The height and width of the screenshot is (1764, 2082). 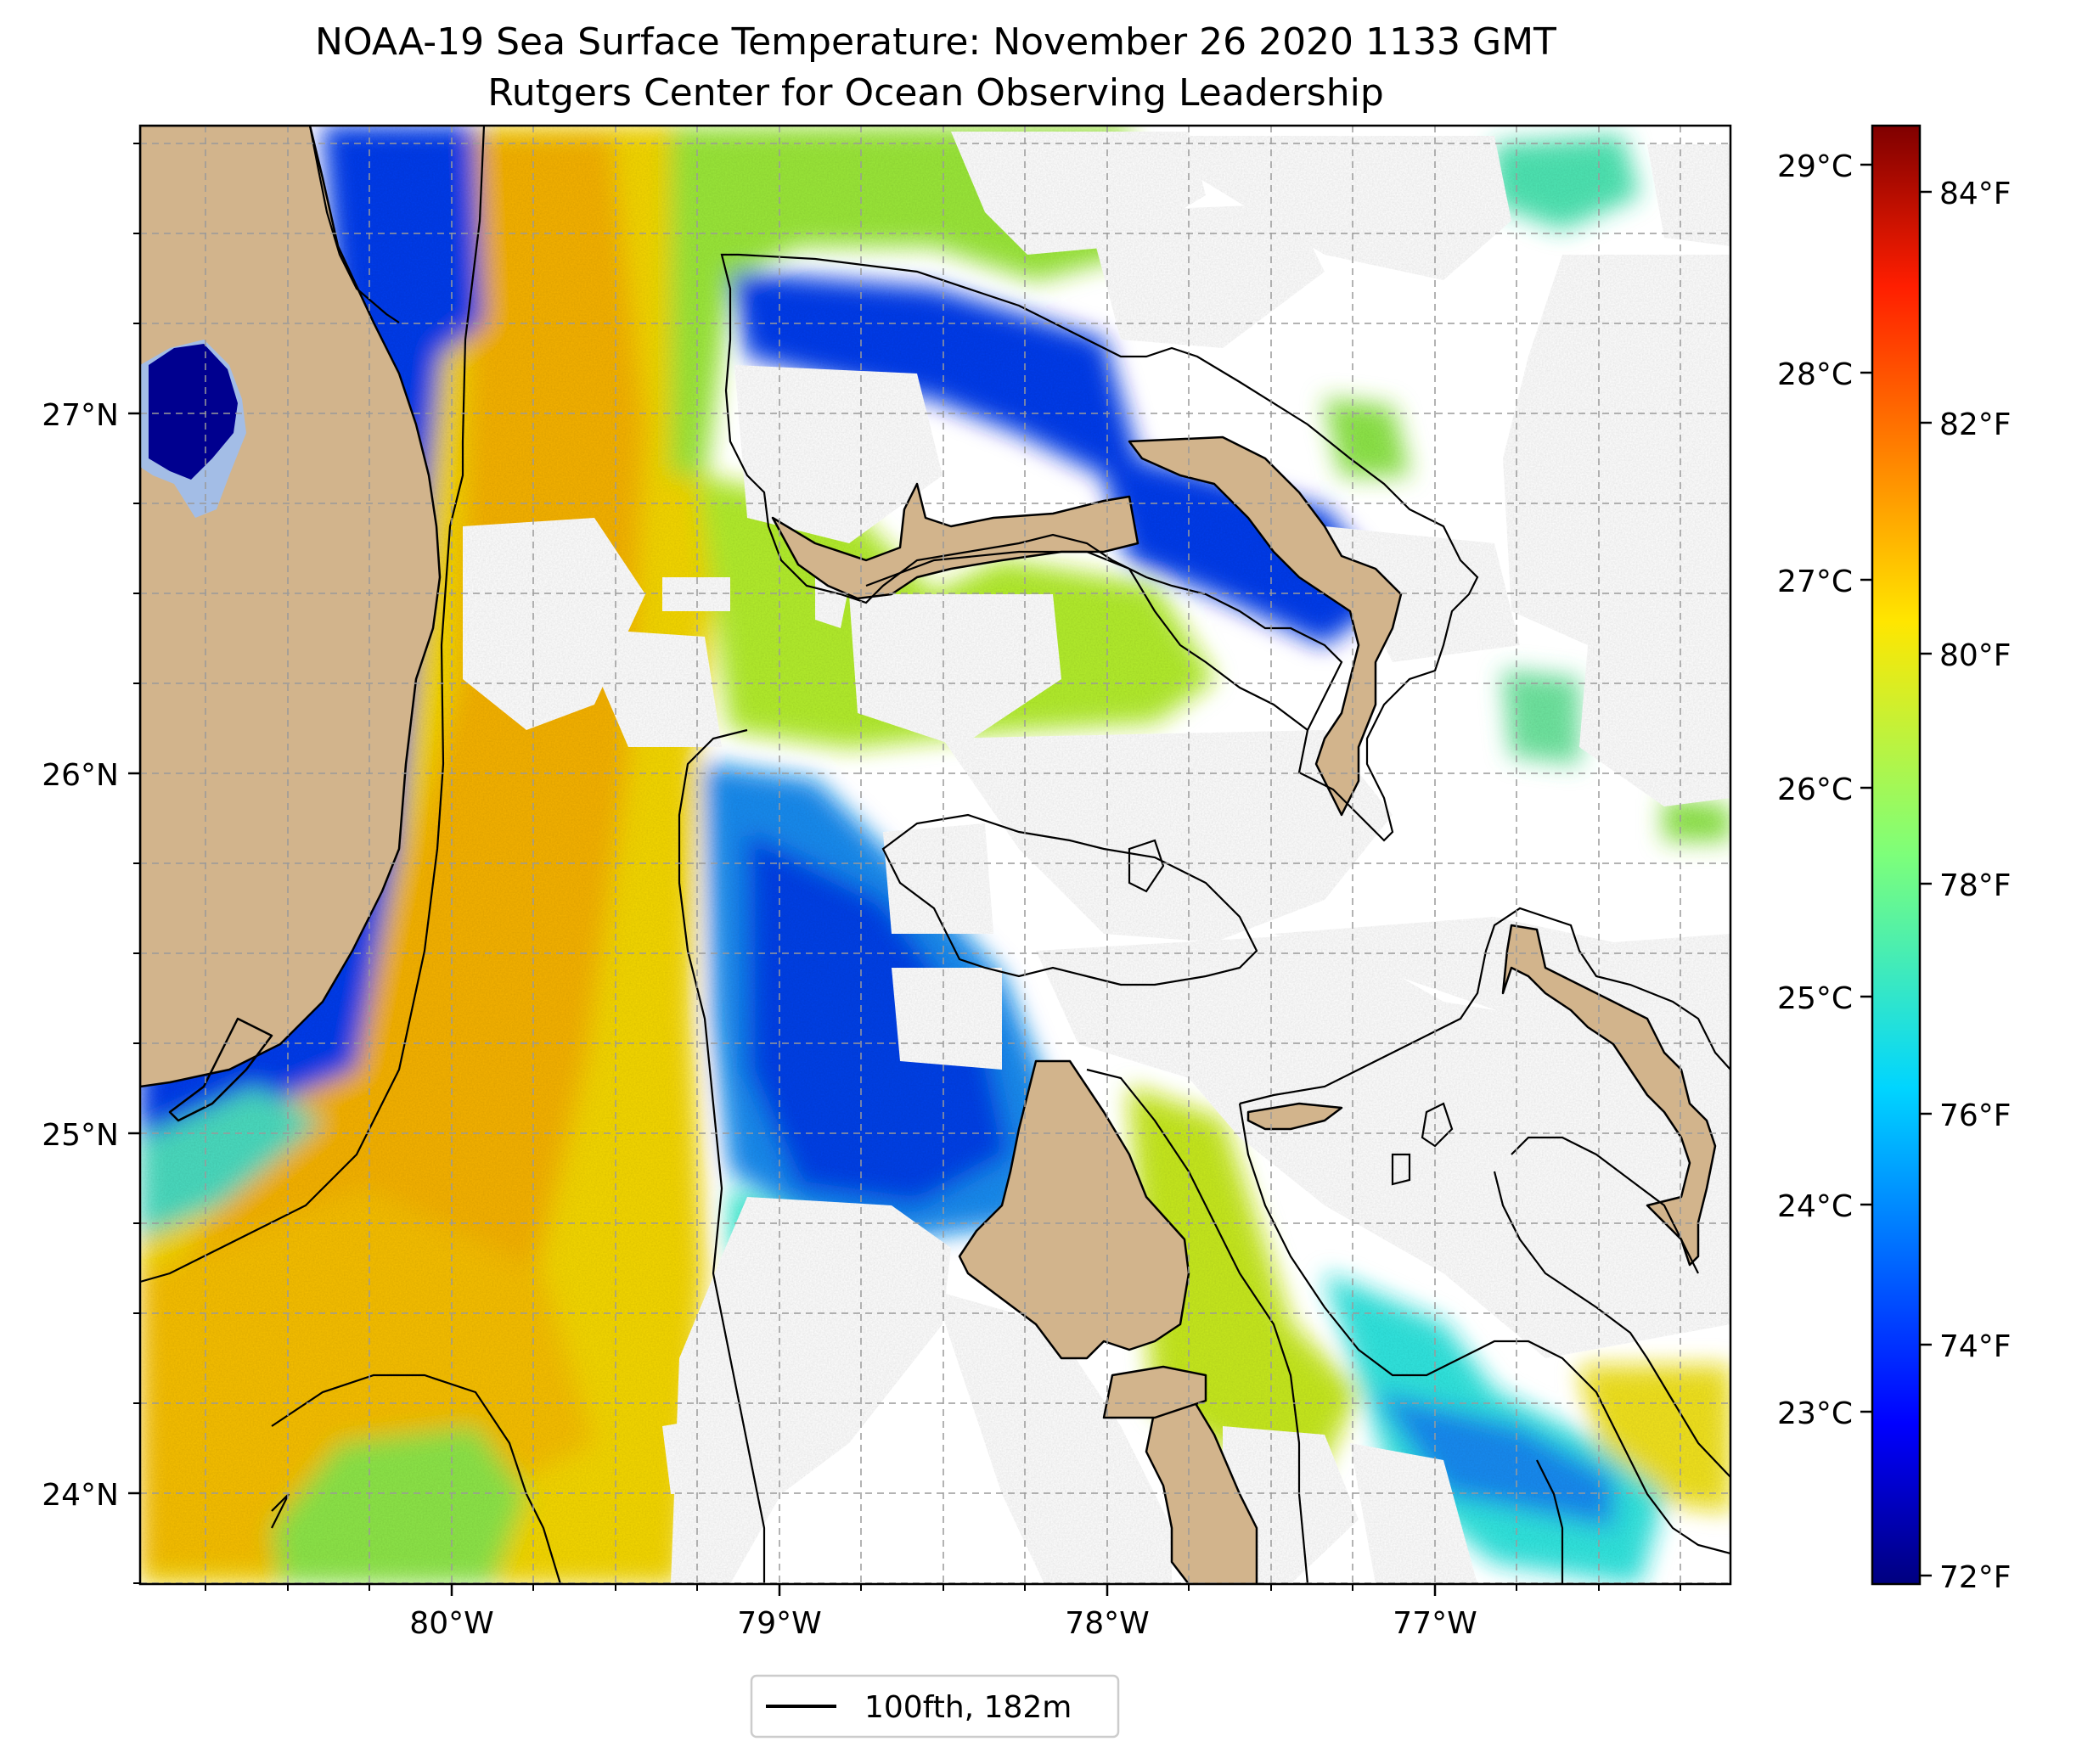 What do you see at coordinates (1976, 1115) in the screenshot?
I see `fahrenheit-tick-label: 76°F` at bounding box center [1976, 1115].